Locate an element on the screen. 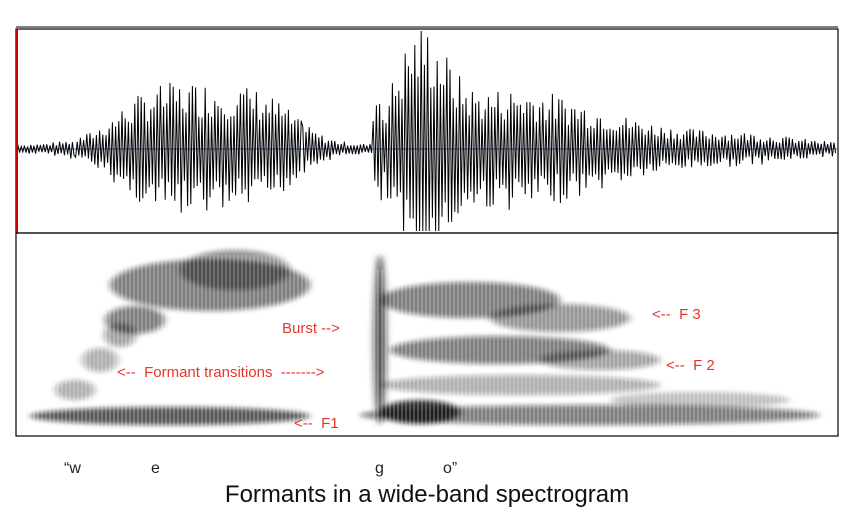 The height and width of the screenshot is (523, 854). formant-transitions-label: <-- Formant transitions -------> is located at coordinates (221, 372).